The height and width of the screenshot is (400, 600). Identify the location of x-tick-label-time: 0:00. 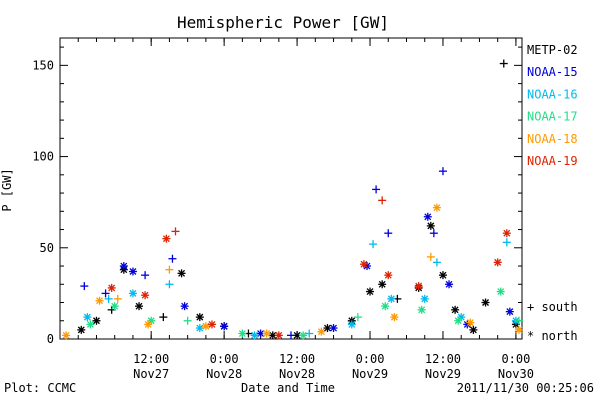
(515, 359).